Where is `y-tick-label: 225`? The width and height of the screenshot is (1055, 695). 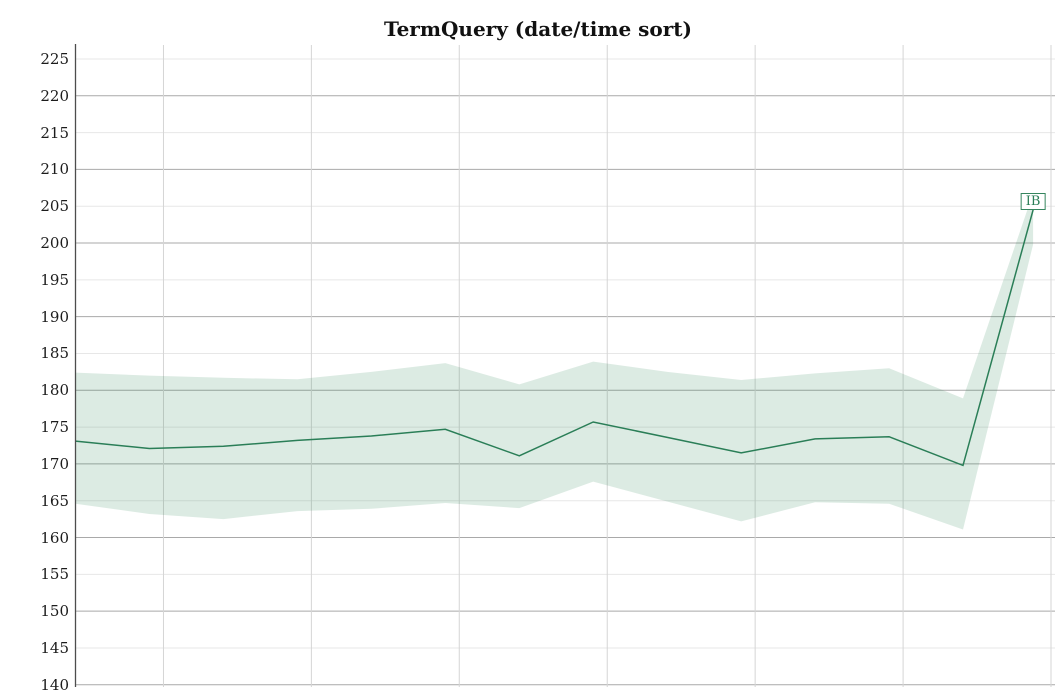 y-tick-label: 225 is located at coordinates (54, 59).